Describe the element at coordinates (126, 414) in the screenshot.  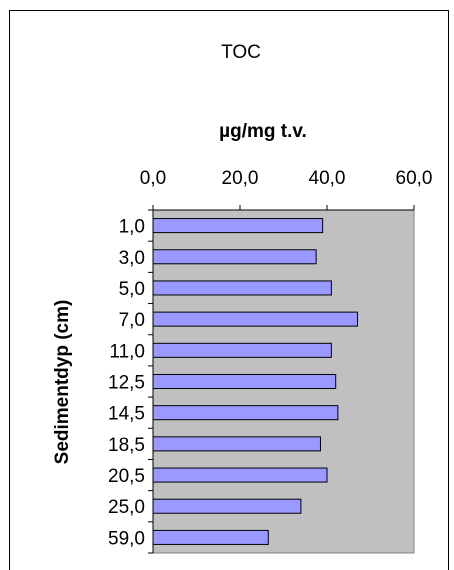
I see `y-tick-label: 14,5` at that location.